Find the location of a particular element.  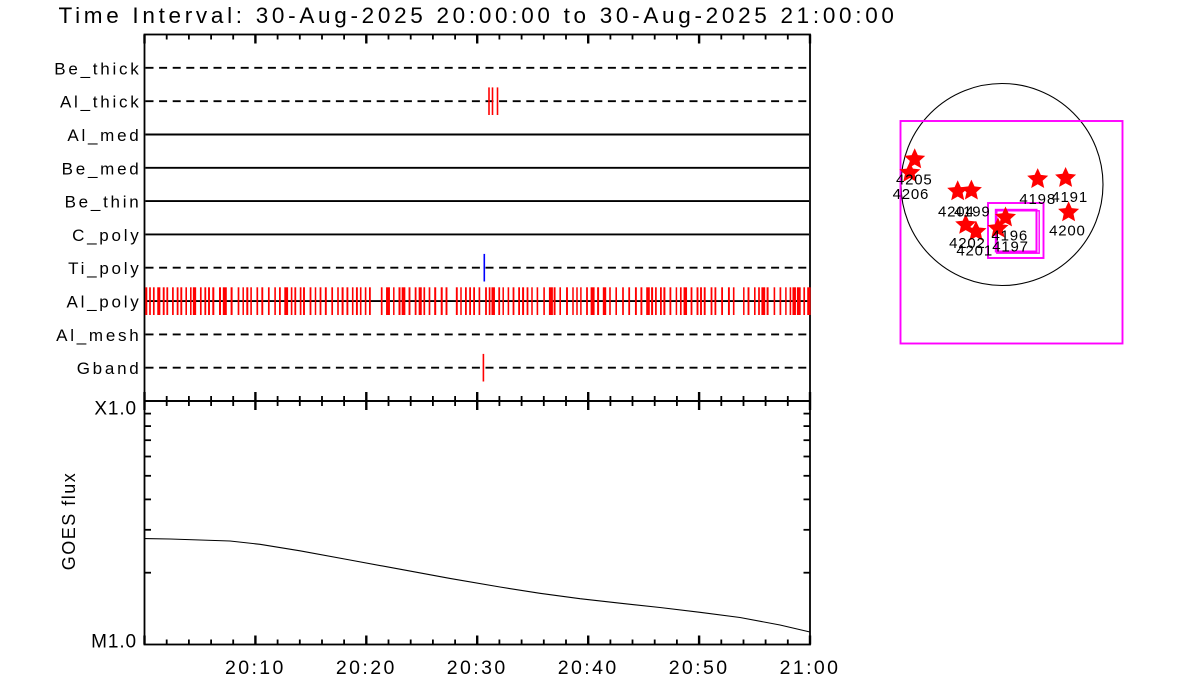

svg-text: 20:10 is located at coordinates (255, 668).